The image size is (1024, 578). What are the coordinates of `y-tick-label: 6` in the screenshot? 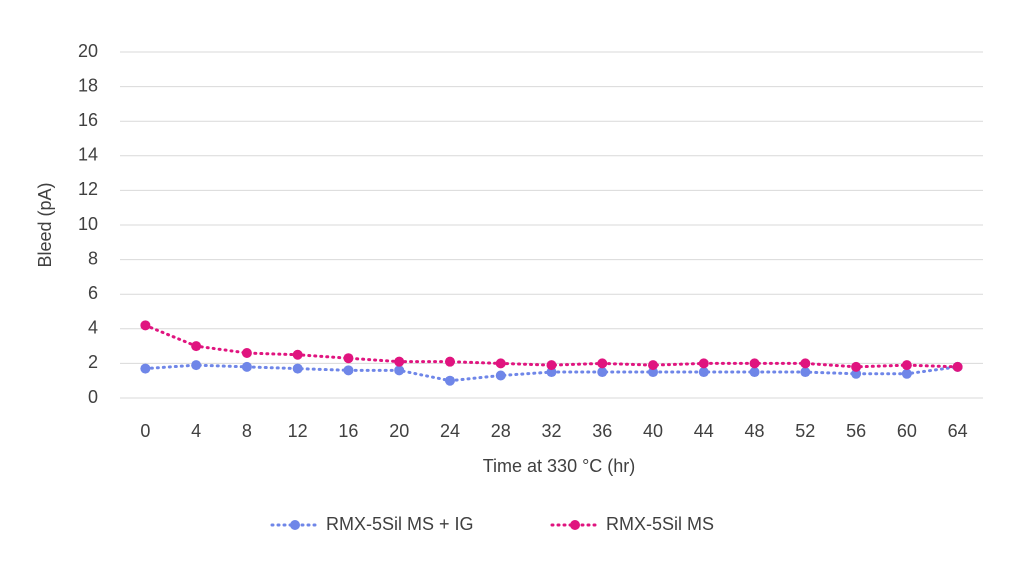 It's located at (93, 293).